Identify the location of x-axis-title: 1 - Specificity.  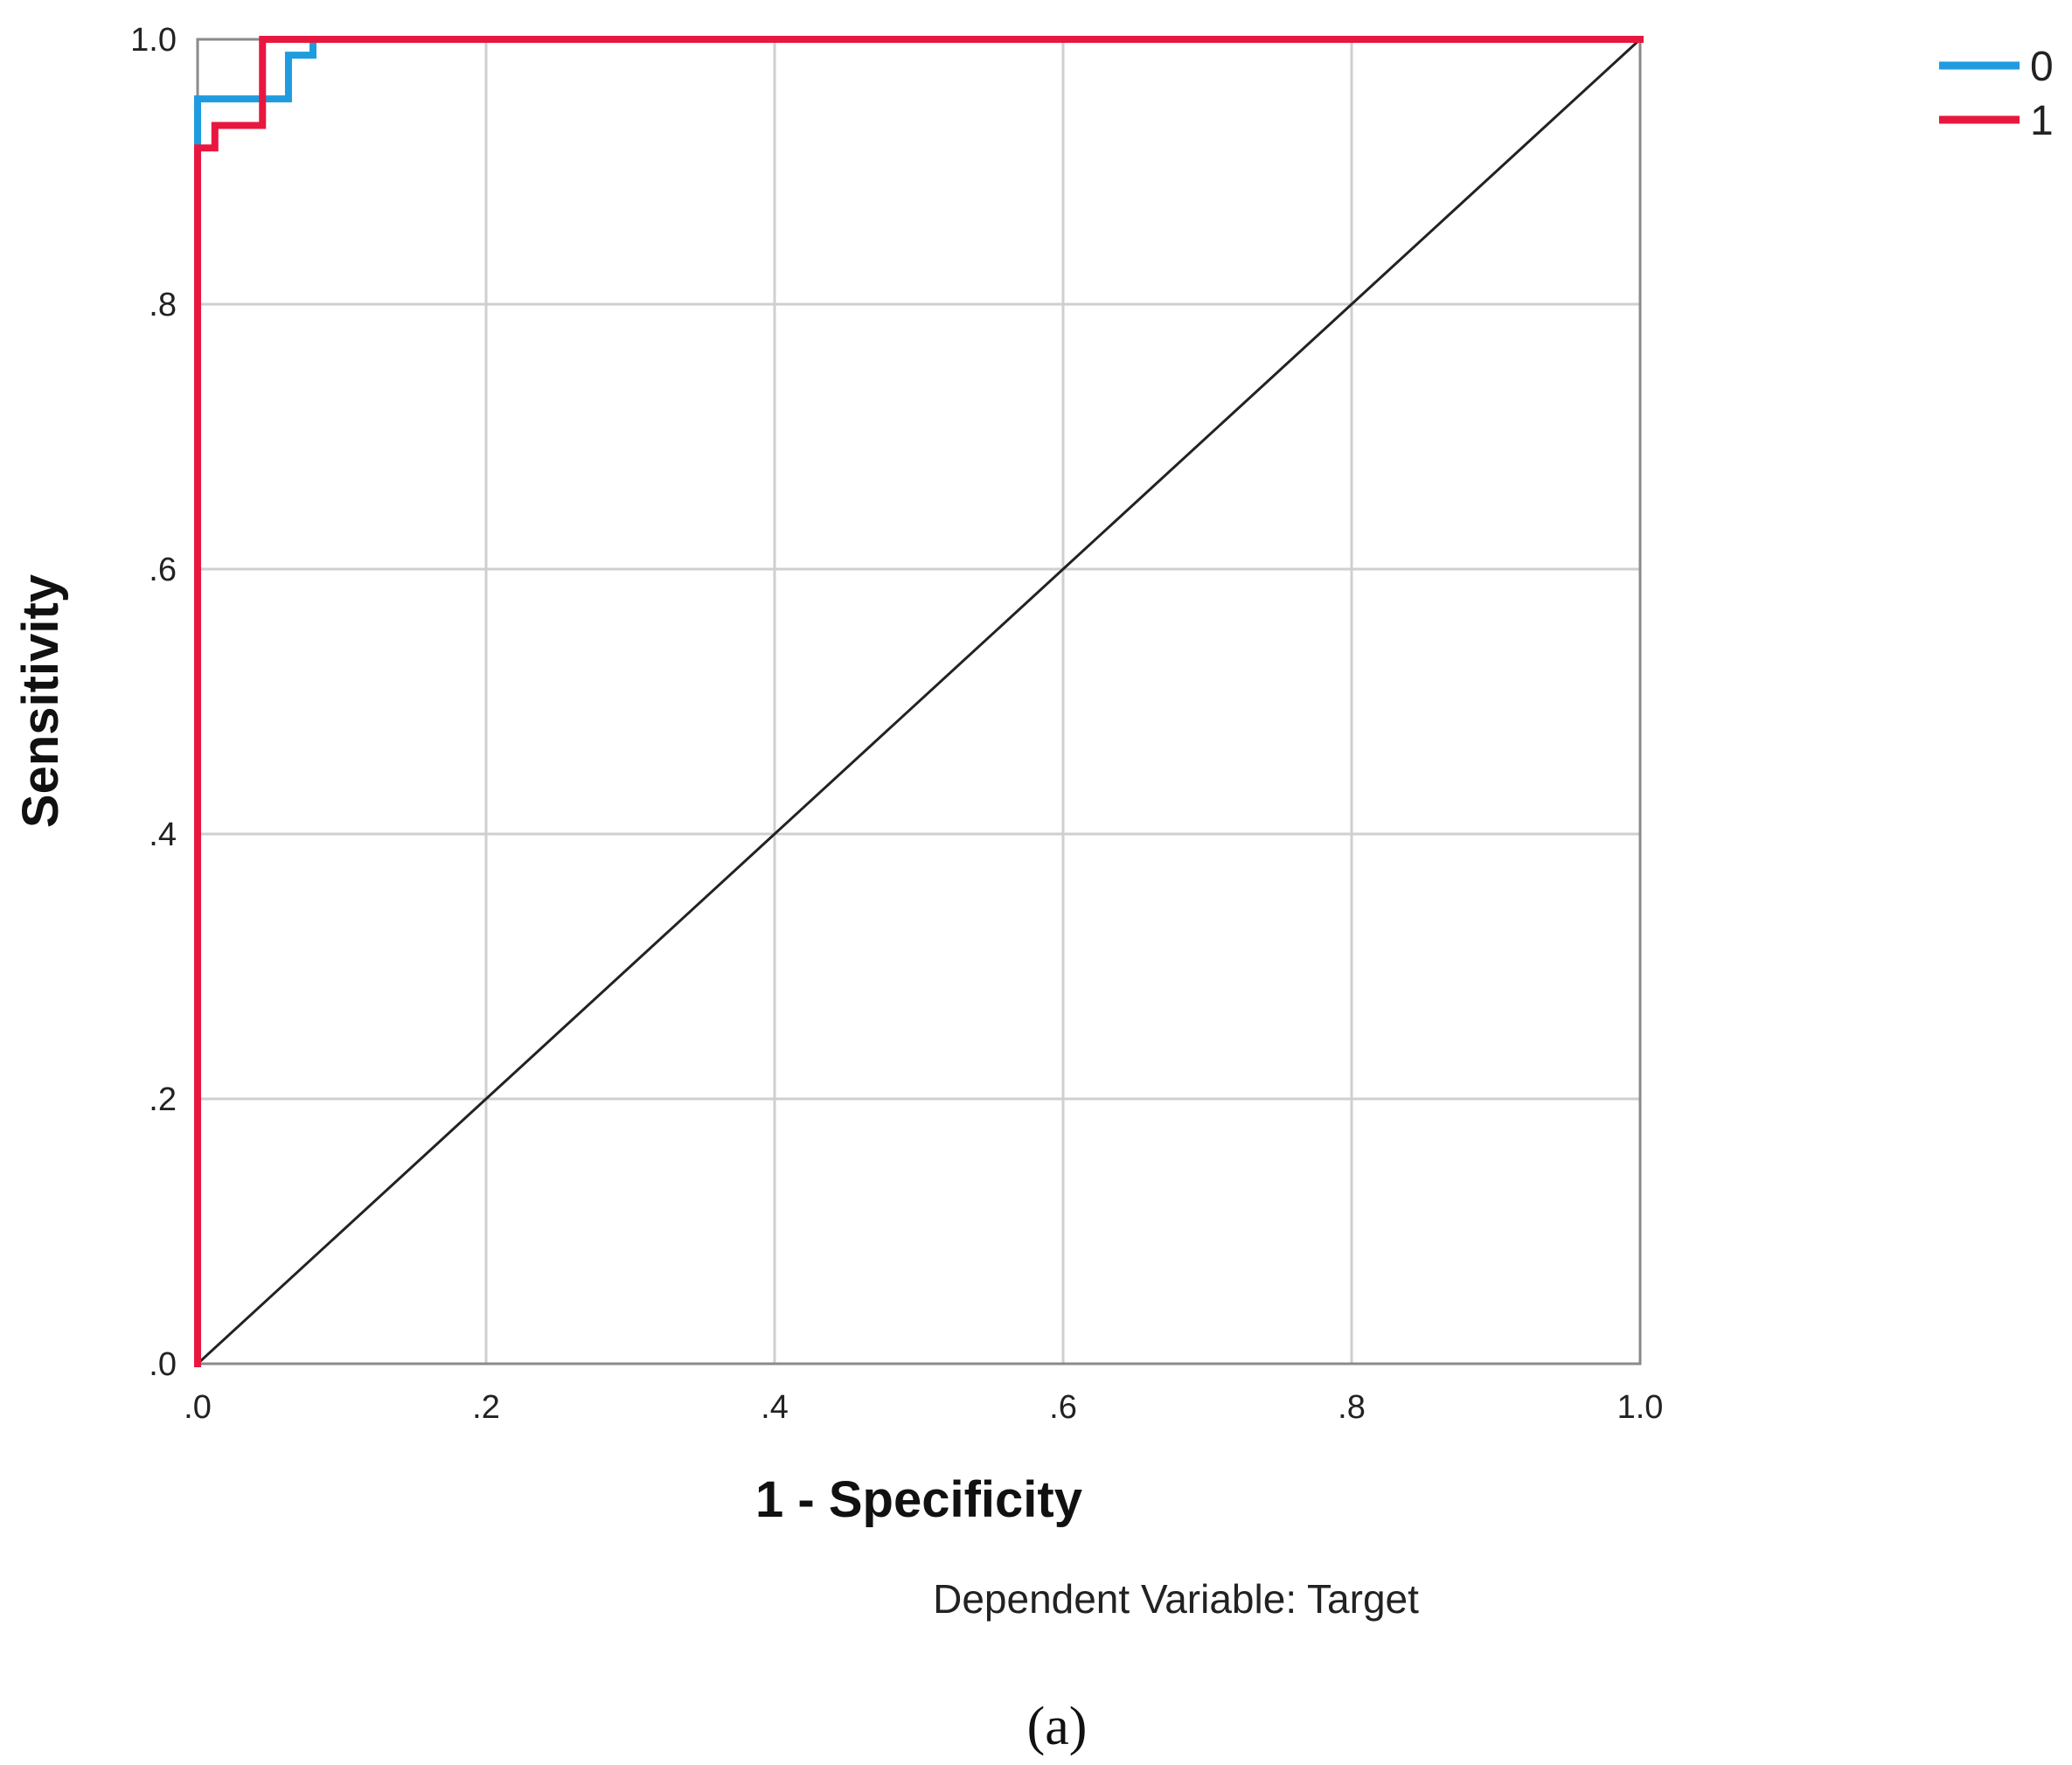
(919, 1499).